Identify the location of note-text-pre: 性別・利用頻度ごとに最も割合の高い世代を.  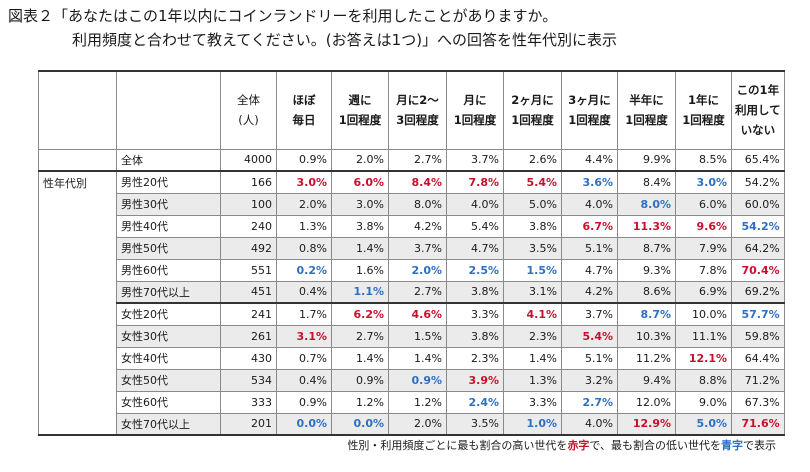
(457, 445).